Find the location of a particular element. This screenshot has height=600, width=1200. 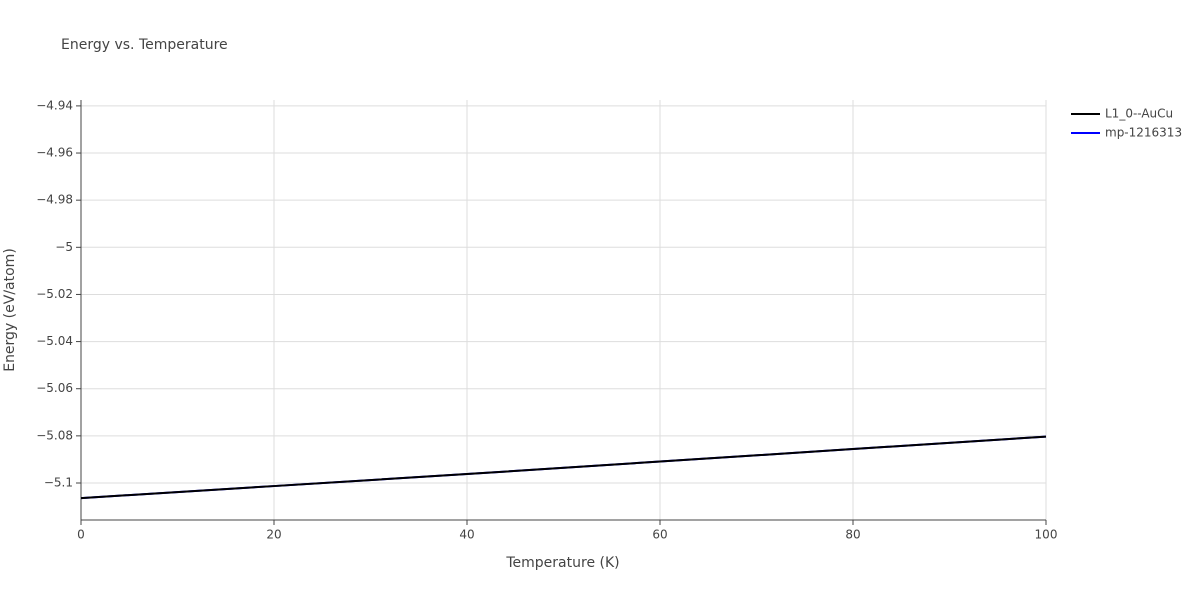

x-tick-label: 0 is located at coordinates (81, 535).